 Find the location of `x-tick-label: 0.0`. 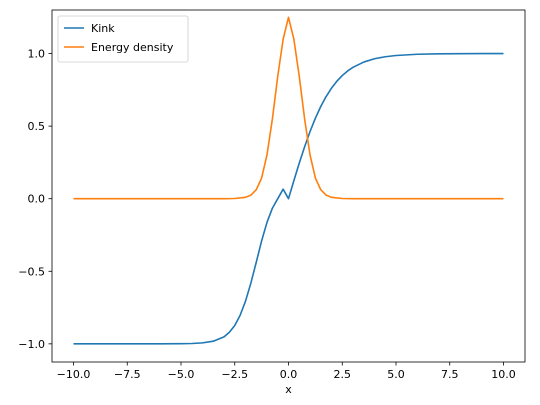

x-tick-label: 0.0 is located at coordinates (289, 374).